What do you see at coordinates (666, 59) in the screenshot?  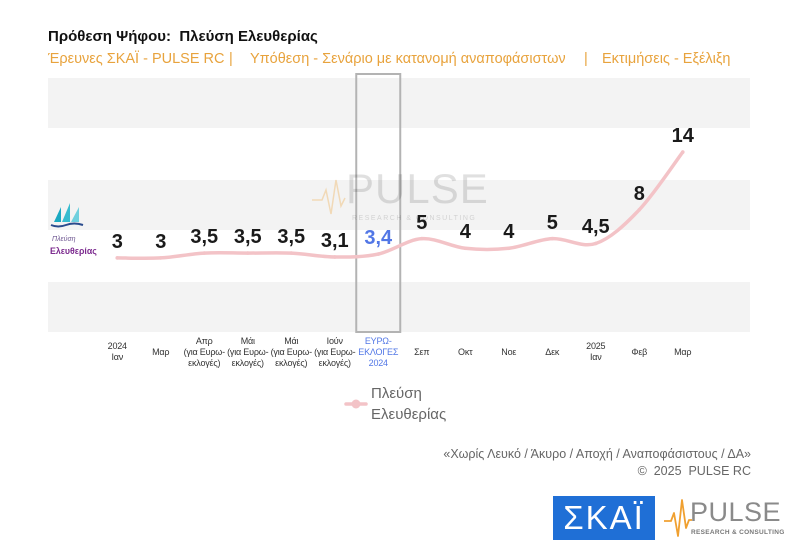 I see `subtitle-estimates: Εκτιμήσεις - Εξέλιξη` at bounding box center [666, 59].